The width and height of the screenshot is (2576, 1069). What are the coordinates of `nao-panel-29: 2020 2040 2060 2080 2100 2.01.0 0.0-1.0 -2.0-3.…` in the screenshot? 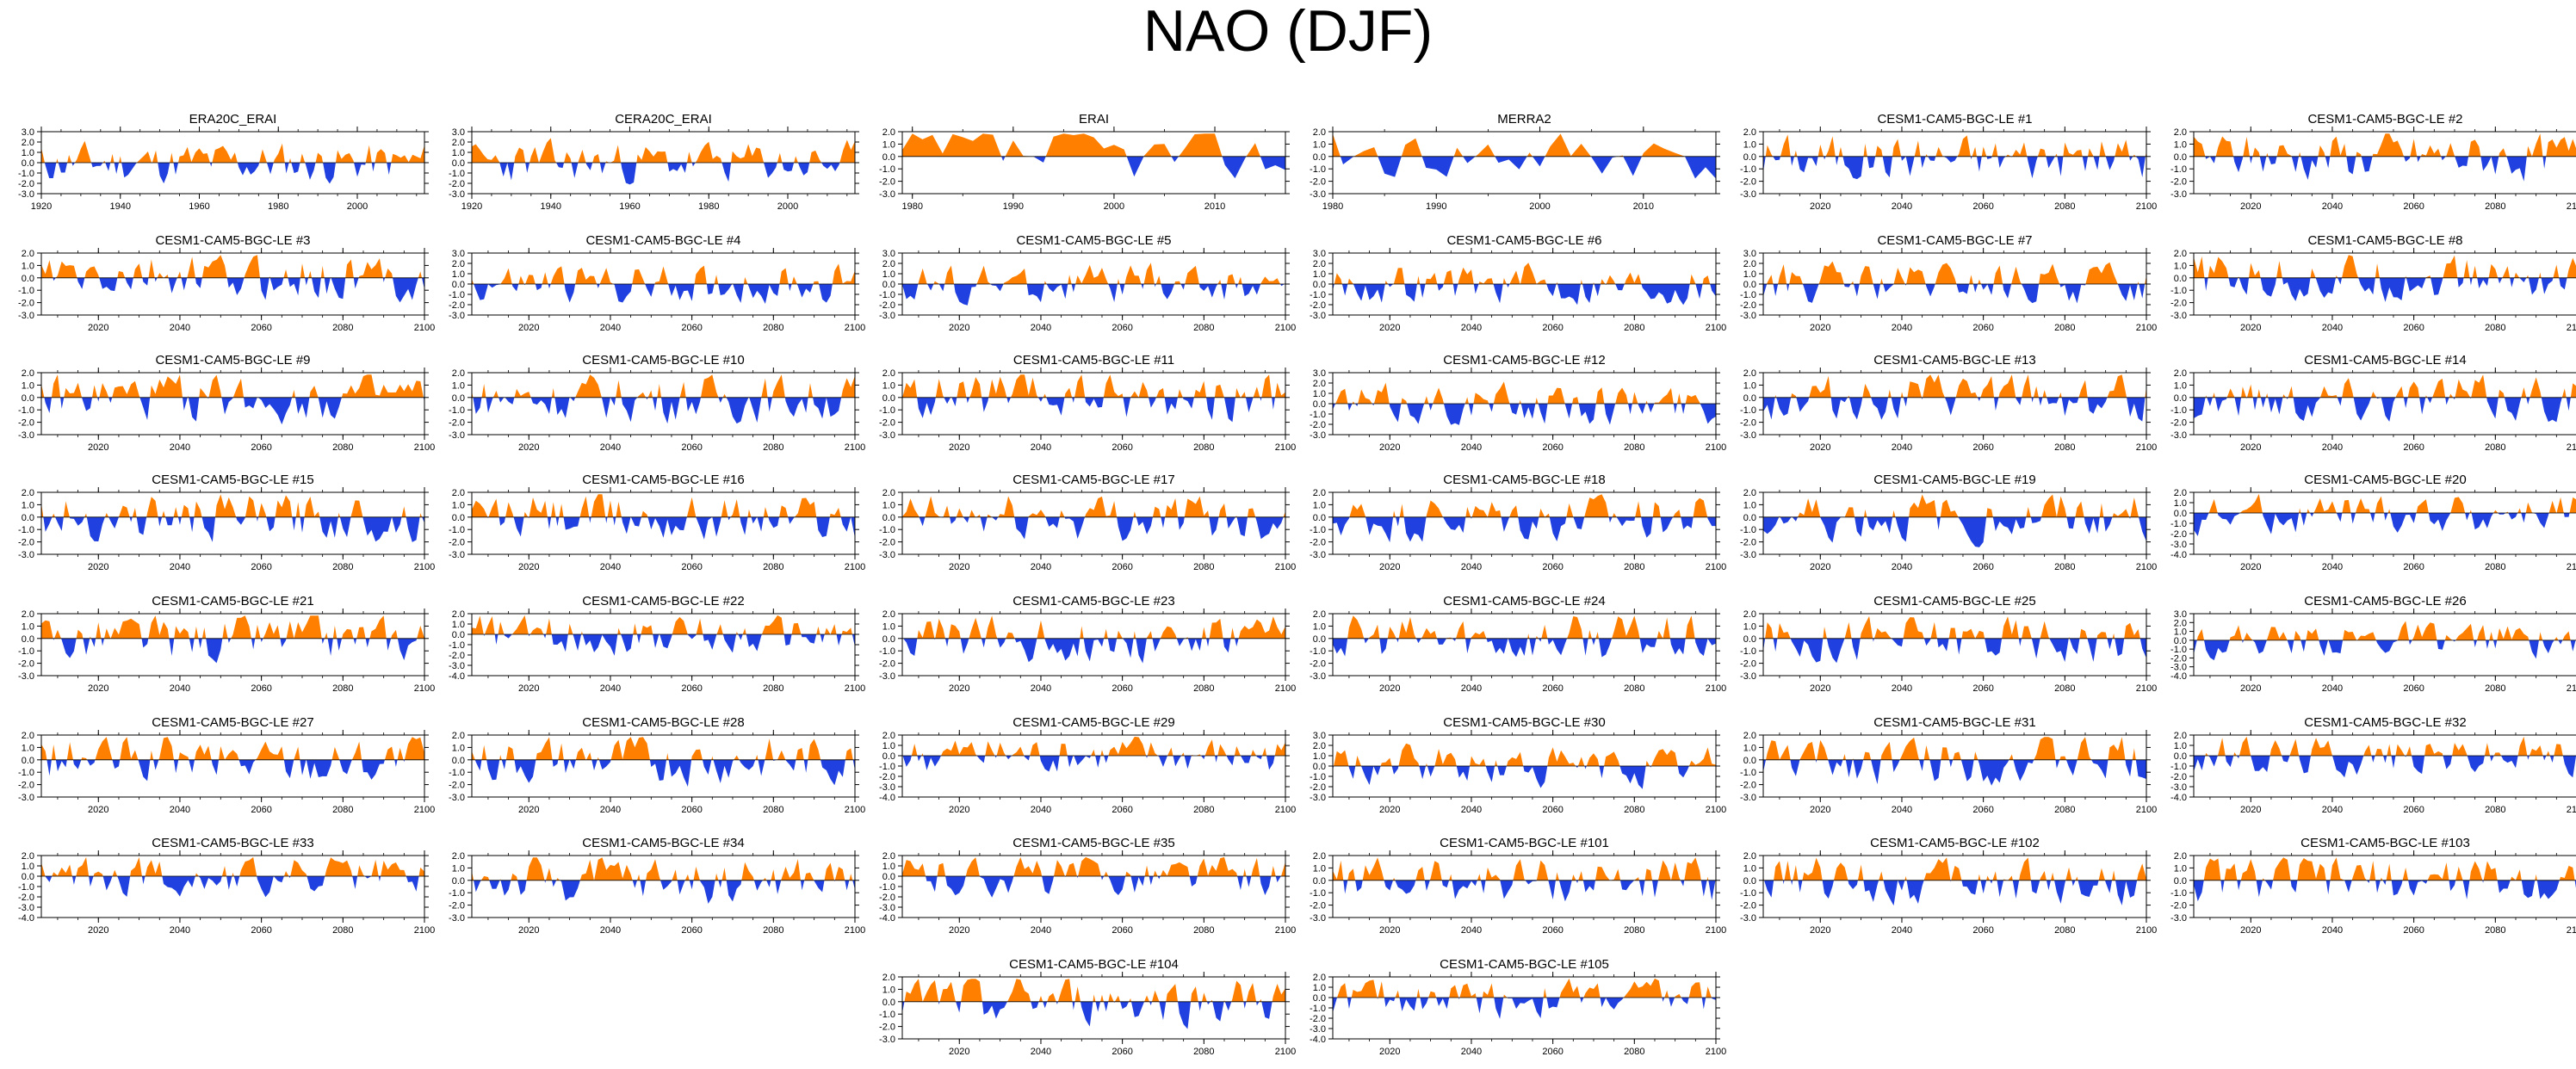 It's located at (1948, 644).